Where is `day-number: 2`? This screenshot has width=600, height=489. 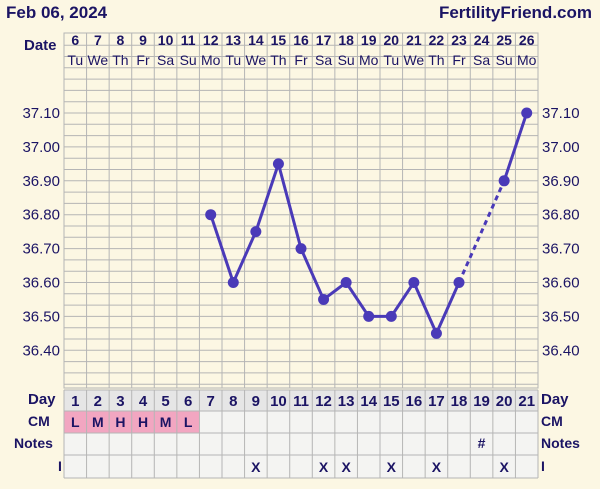
day-number: 2 is located at coordinates (98, 401).